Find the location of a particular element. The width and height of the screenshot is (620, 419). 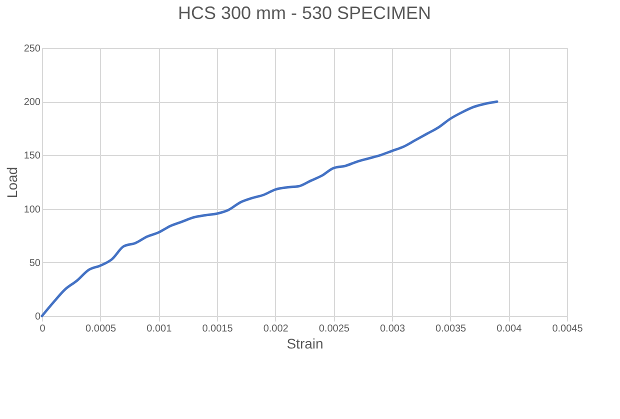

x-tick-label: 0.0045 is located at coordinates (568, 329).